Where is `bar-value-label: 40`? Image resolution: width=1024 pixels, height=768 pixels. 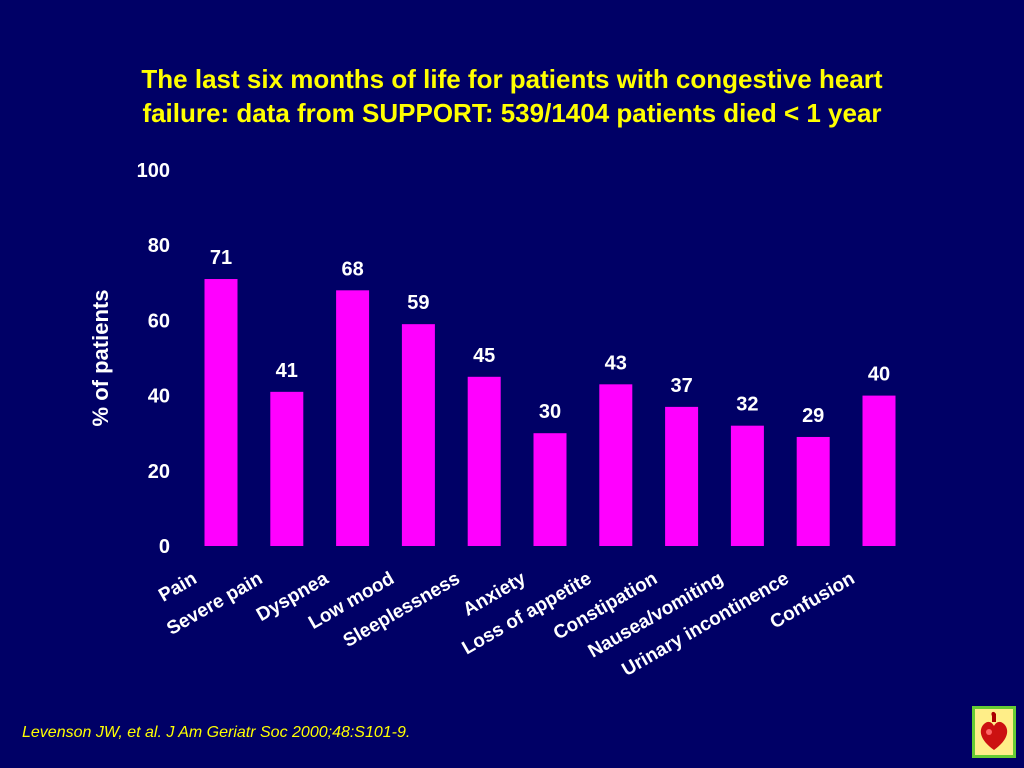 bar-value-label: 40 is located at coordinates (879, 375).